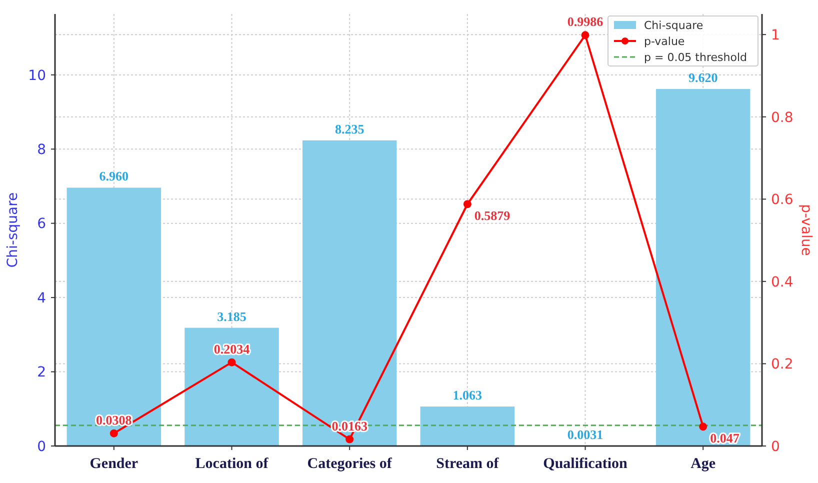 The image size is (818, 483). Describe the element at coordinates (585, 464) in the screenshot. I see `x-tick-label: Qualification` at that location.